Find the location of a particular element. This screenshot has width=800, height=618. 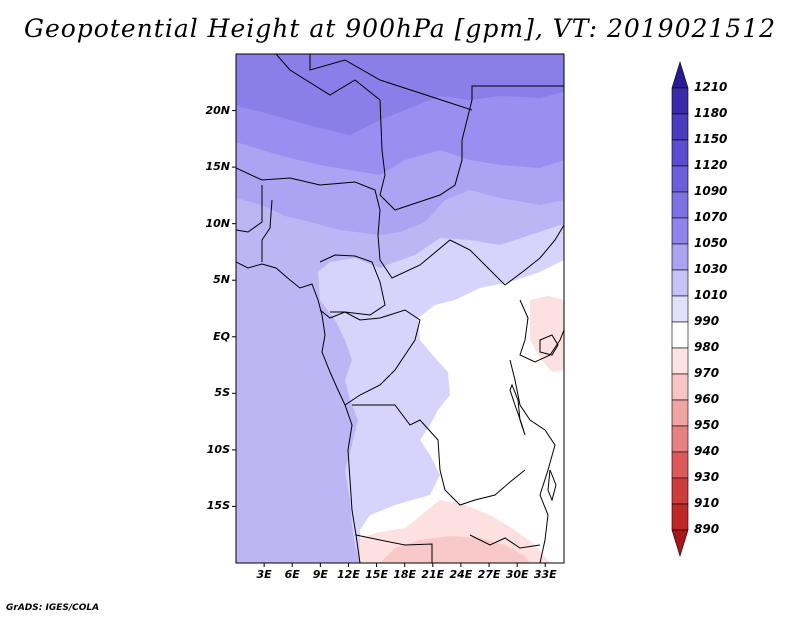

band-980-east is located at coordinates (547, 334).